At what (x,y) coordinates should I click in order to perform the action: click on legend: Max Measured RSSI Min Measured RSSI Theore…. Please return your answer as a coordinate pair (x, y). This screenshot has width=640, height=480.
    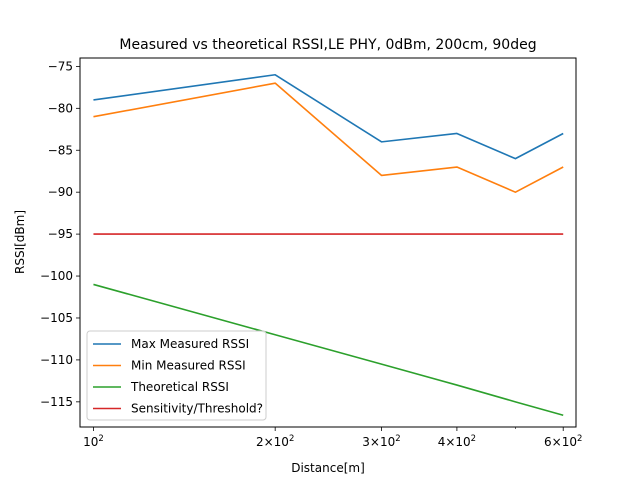
    Looking at the image, I should click on (176, 375).